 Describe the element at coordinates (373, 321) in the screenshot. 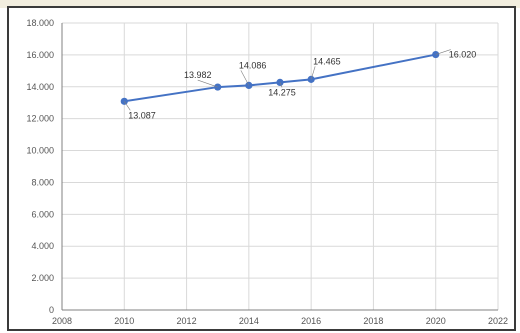

I see `x-tick-label: 2018` at that location.